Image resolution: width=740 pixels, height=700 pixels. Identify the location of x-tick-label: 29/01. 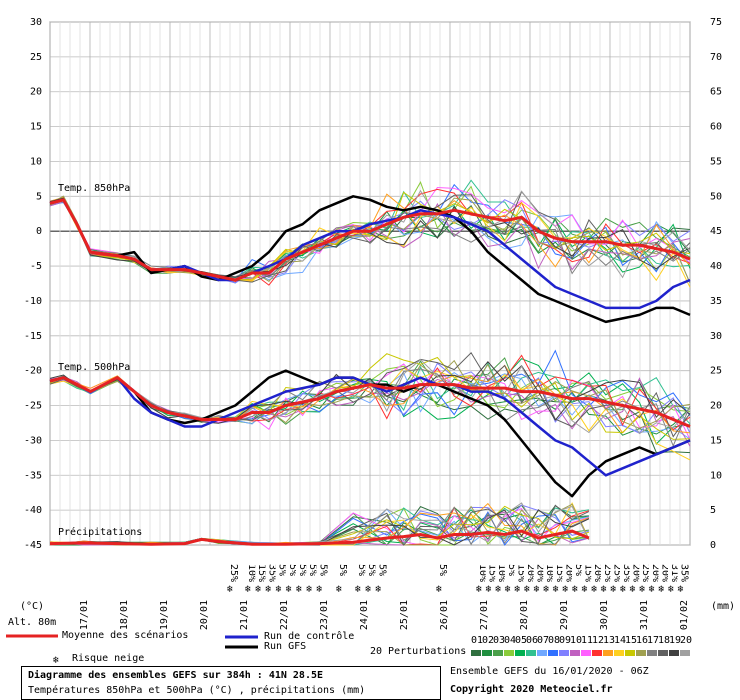
(564, 615).